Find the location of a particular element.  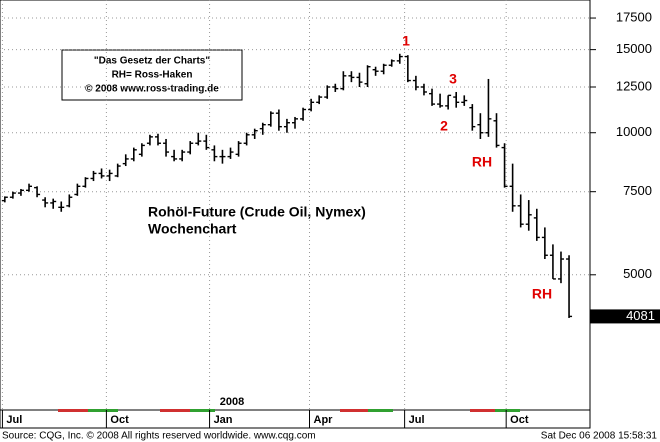

info-line: "Das Gesetz der Charts" is located at coordinates (152, 61).